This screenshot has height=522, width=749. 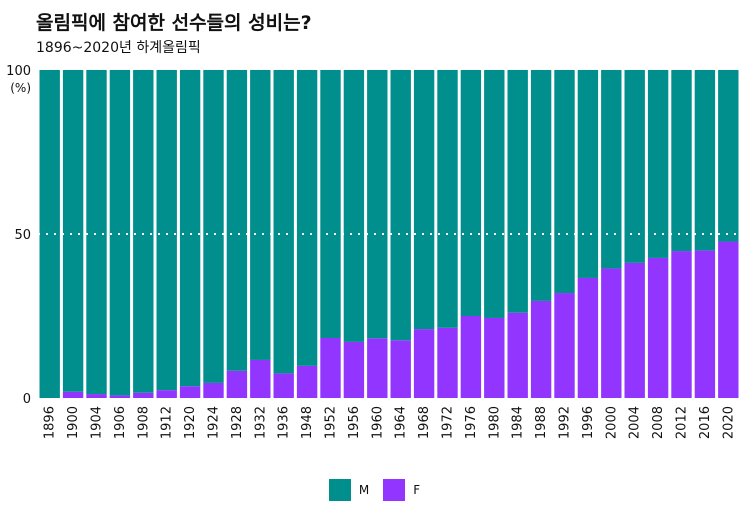 What do you see at coordinates (447, 199) in the screenshot?
I see `bar-m-1972` at bounding box center [447, 199].